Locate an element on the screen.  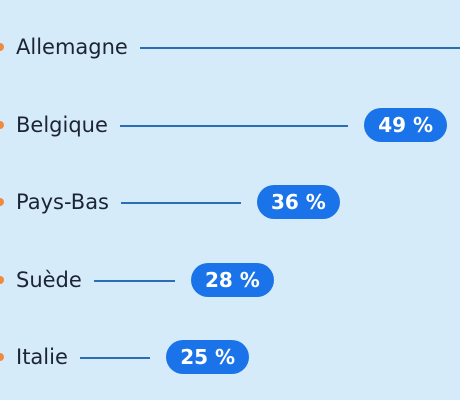
category-label: Suède is located at coordinates (49, 279).